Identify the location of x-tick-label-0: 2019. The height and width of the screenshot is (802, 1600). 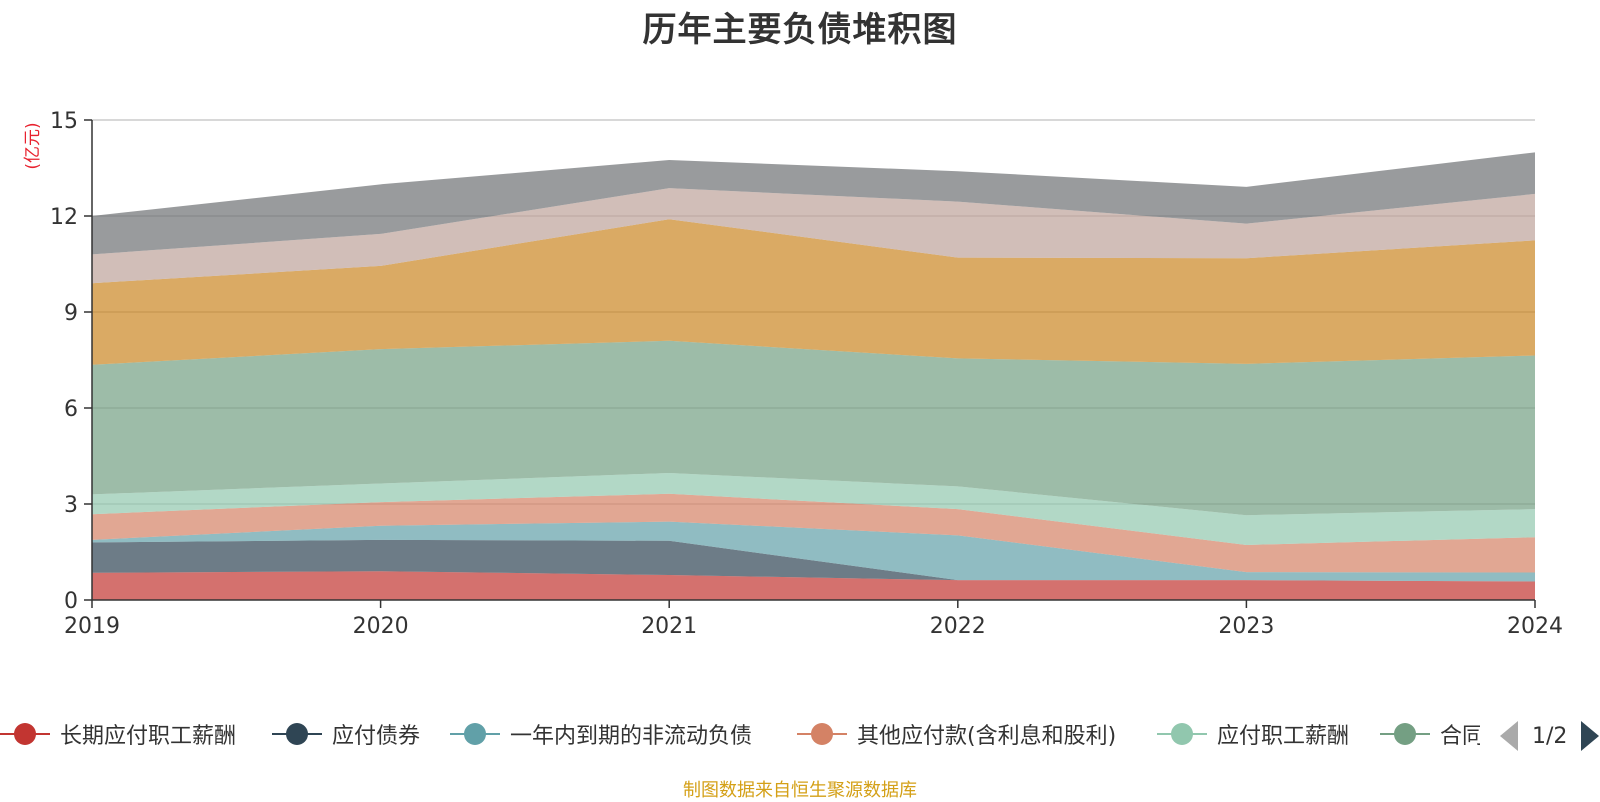
(92, 626).